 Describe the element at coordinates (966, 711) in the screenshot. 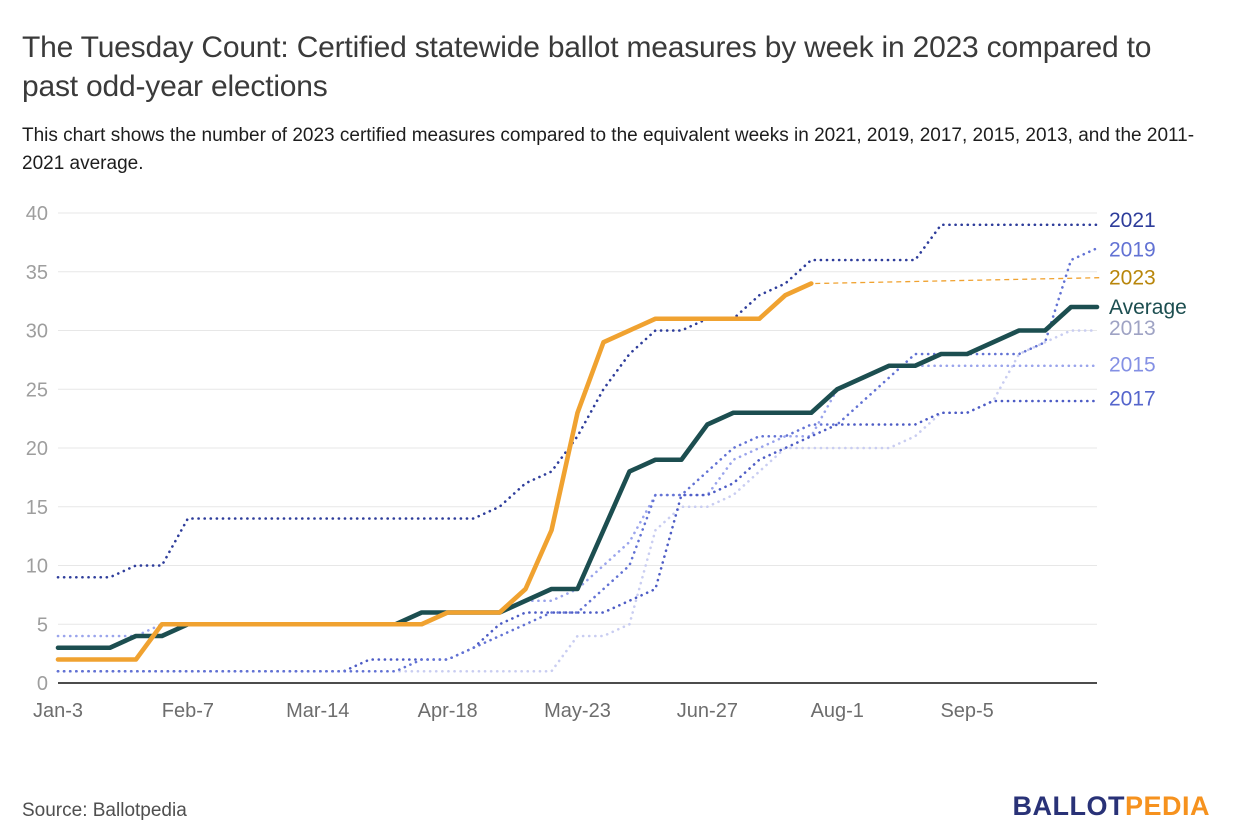

I see `x-axis-label: Sep-5` at that location.